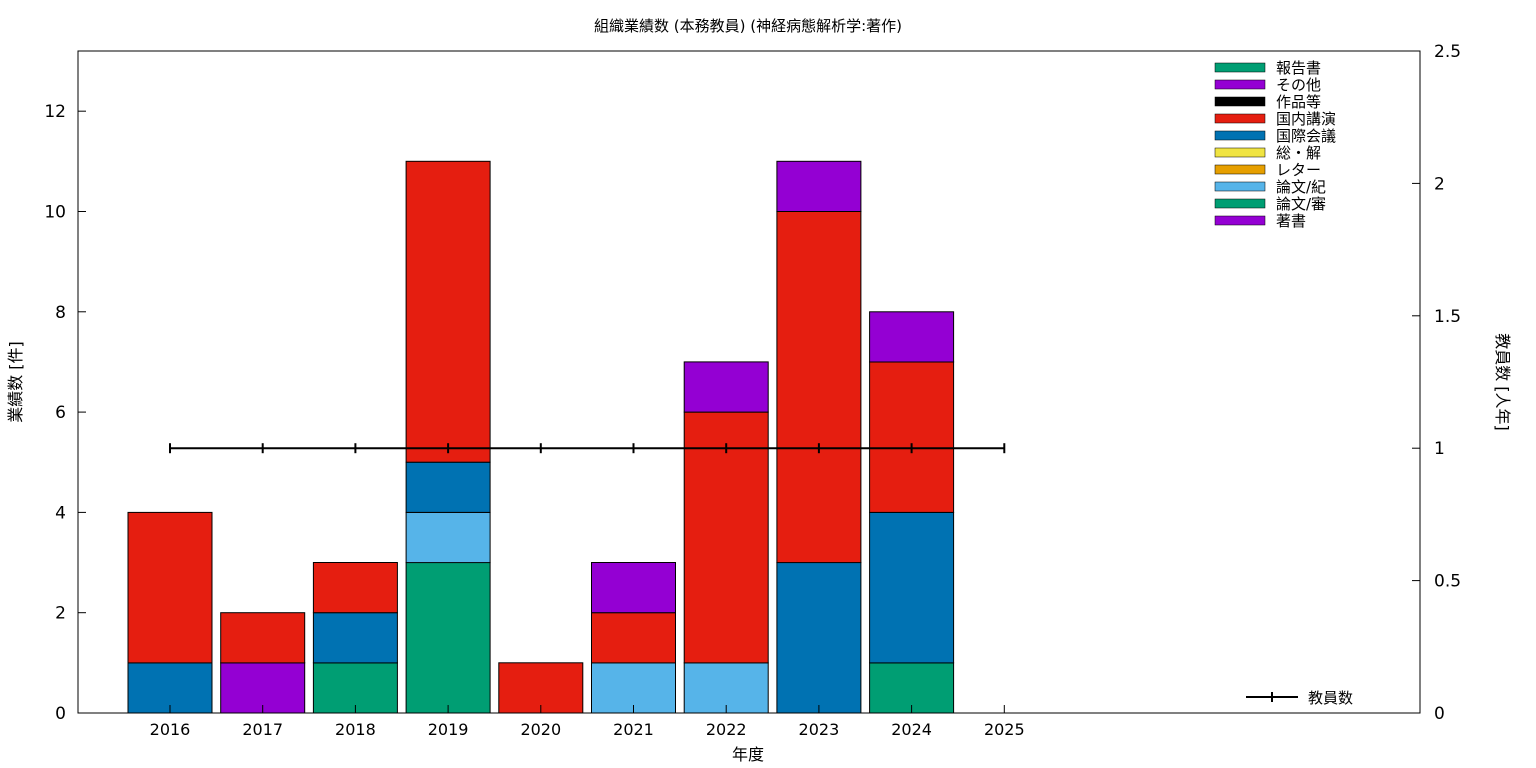 The image size is (1536, 768). What do you see at coordinates (748, 754) in the screenshot?
I see `x-axis-label: 年度` at bounding box center [748, 754].